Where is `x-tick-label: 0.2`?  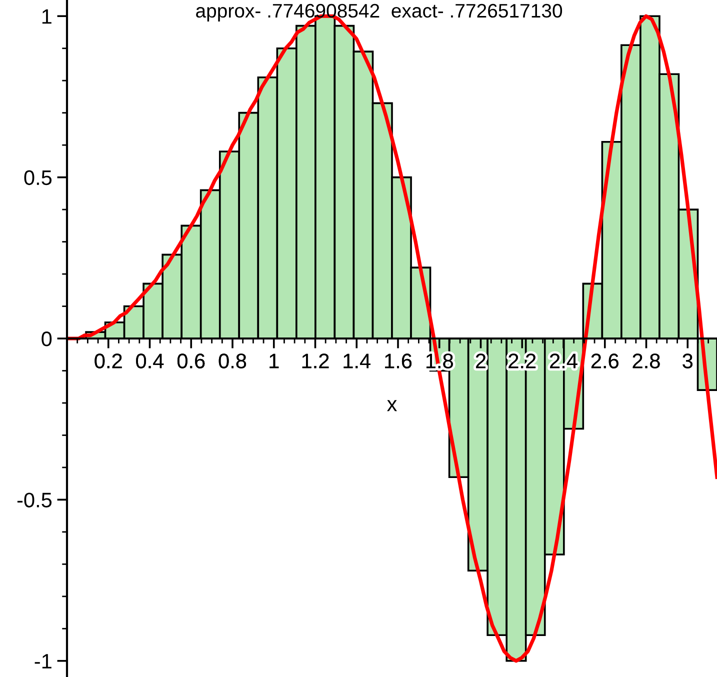
x-tick-label: 0.2 is located at coordinates (108, 361).